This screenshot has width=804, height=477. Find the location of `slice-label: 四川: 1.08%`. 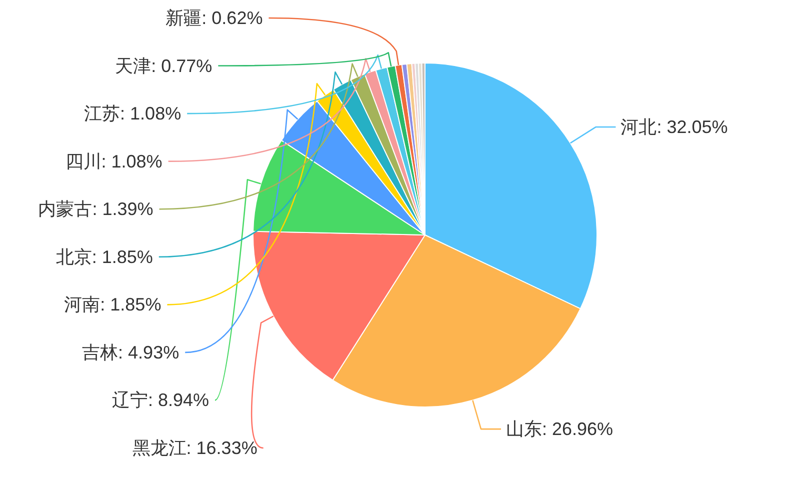

slice-label: 四川: 1.08% is located at coordinates (113, 161).